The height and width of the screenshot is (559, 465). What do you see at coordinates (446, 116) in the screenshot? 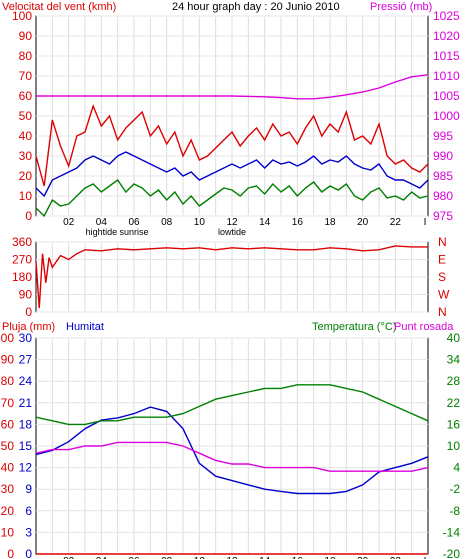
I see `pressure-y-tick-label: 1000` at bounding box center [446, 116].